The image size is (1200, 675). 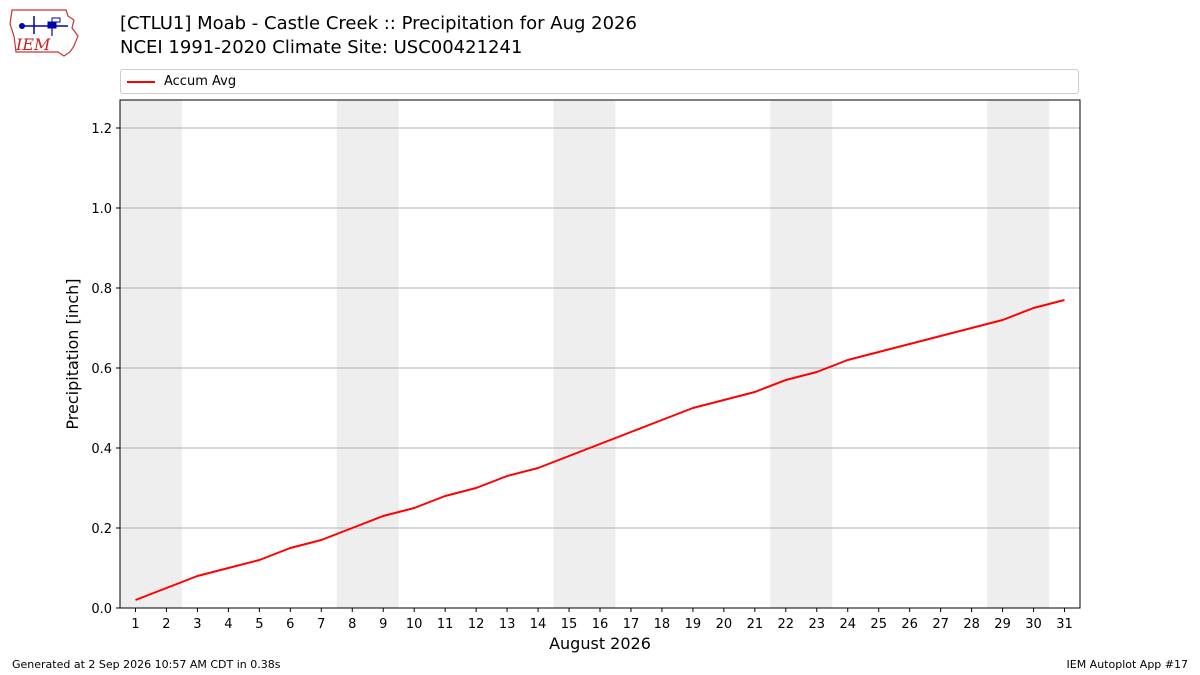 What do you see at coordinates (101, 289) in the screenshot?
I see `y-tick-label: 0.8` at bounding box center [101, 289].